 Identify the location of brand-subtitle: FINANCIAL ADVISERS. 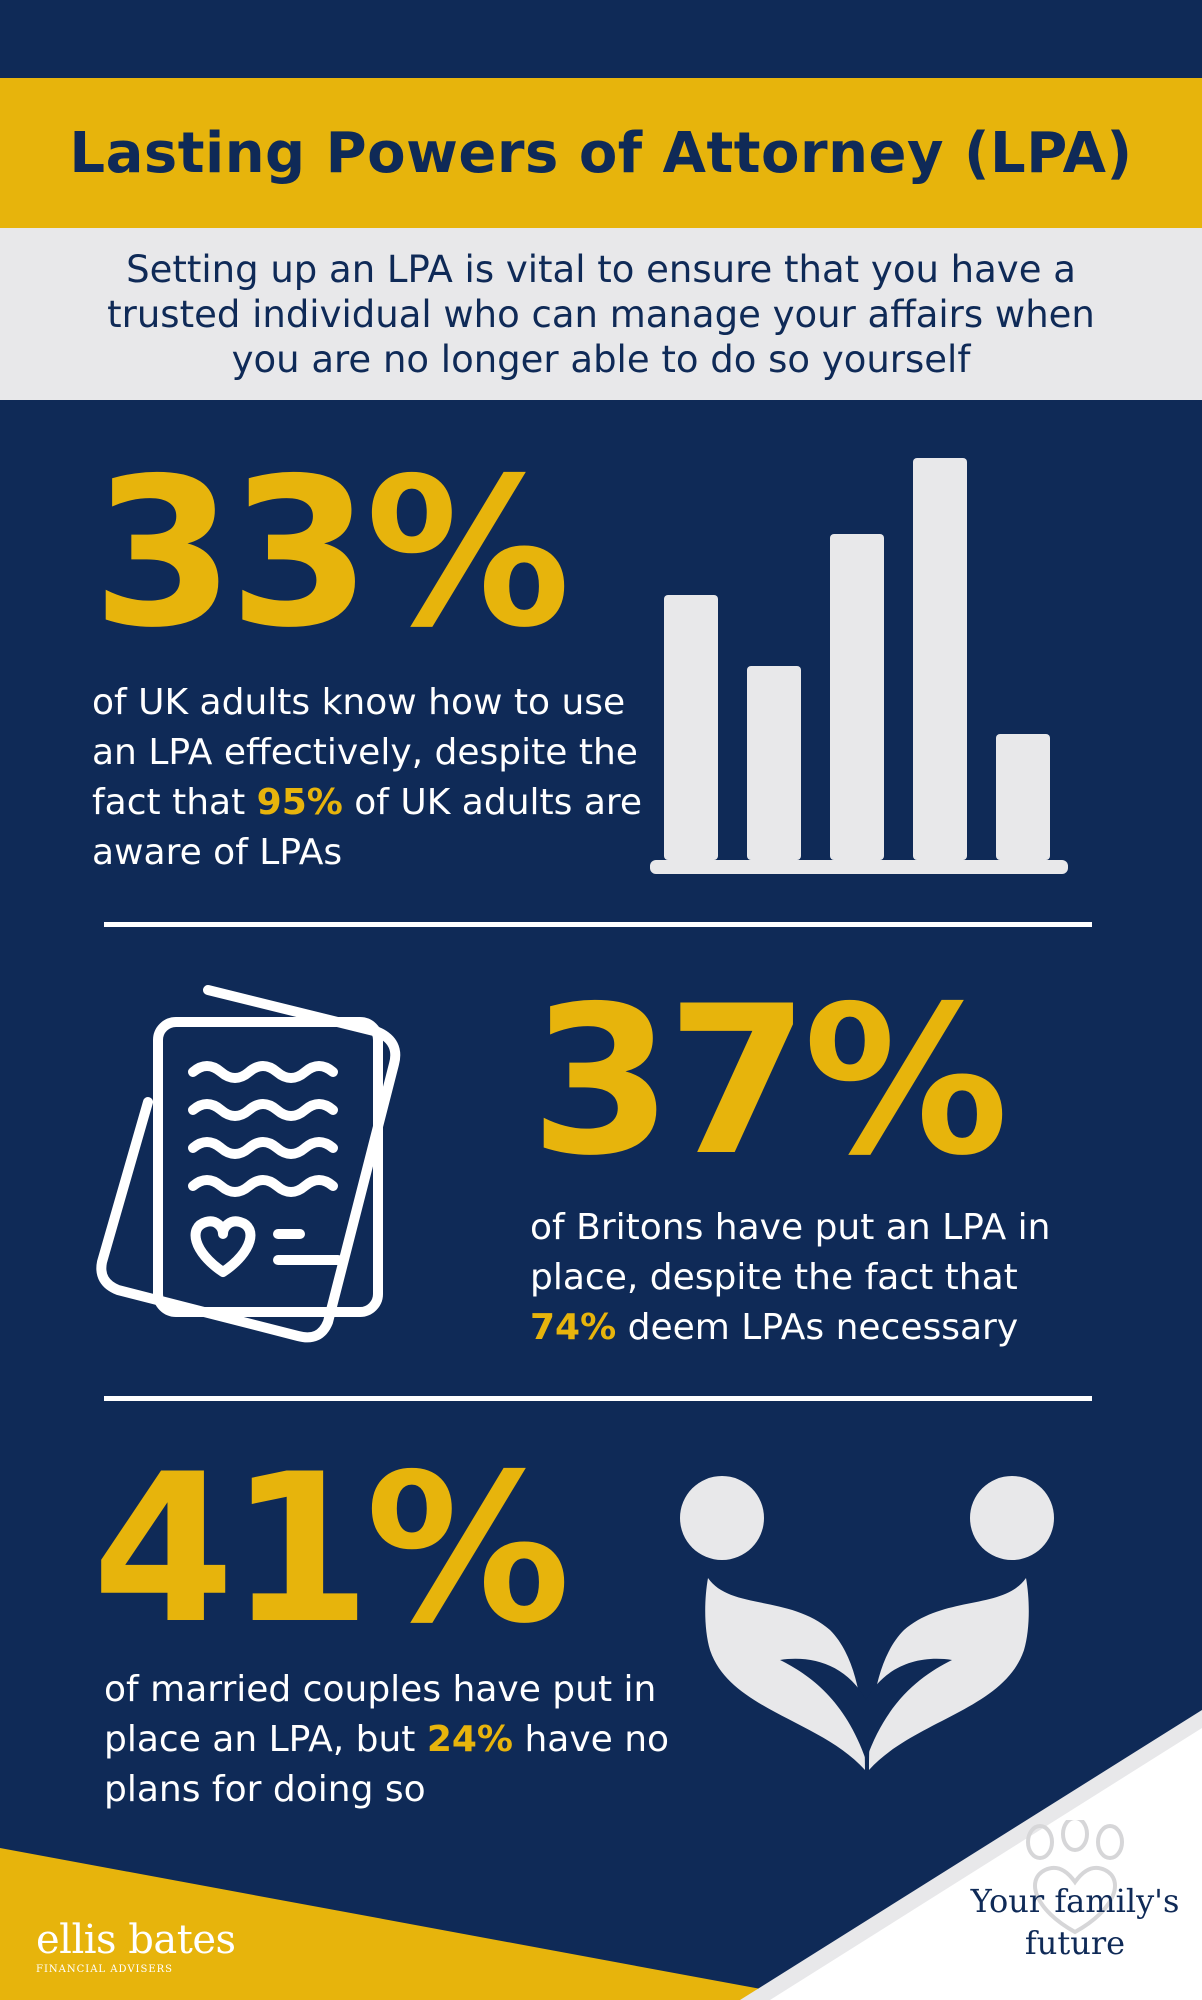
(105, 1969).